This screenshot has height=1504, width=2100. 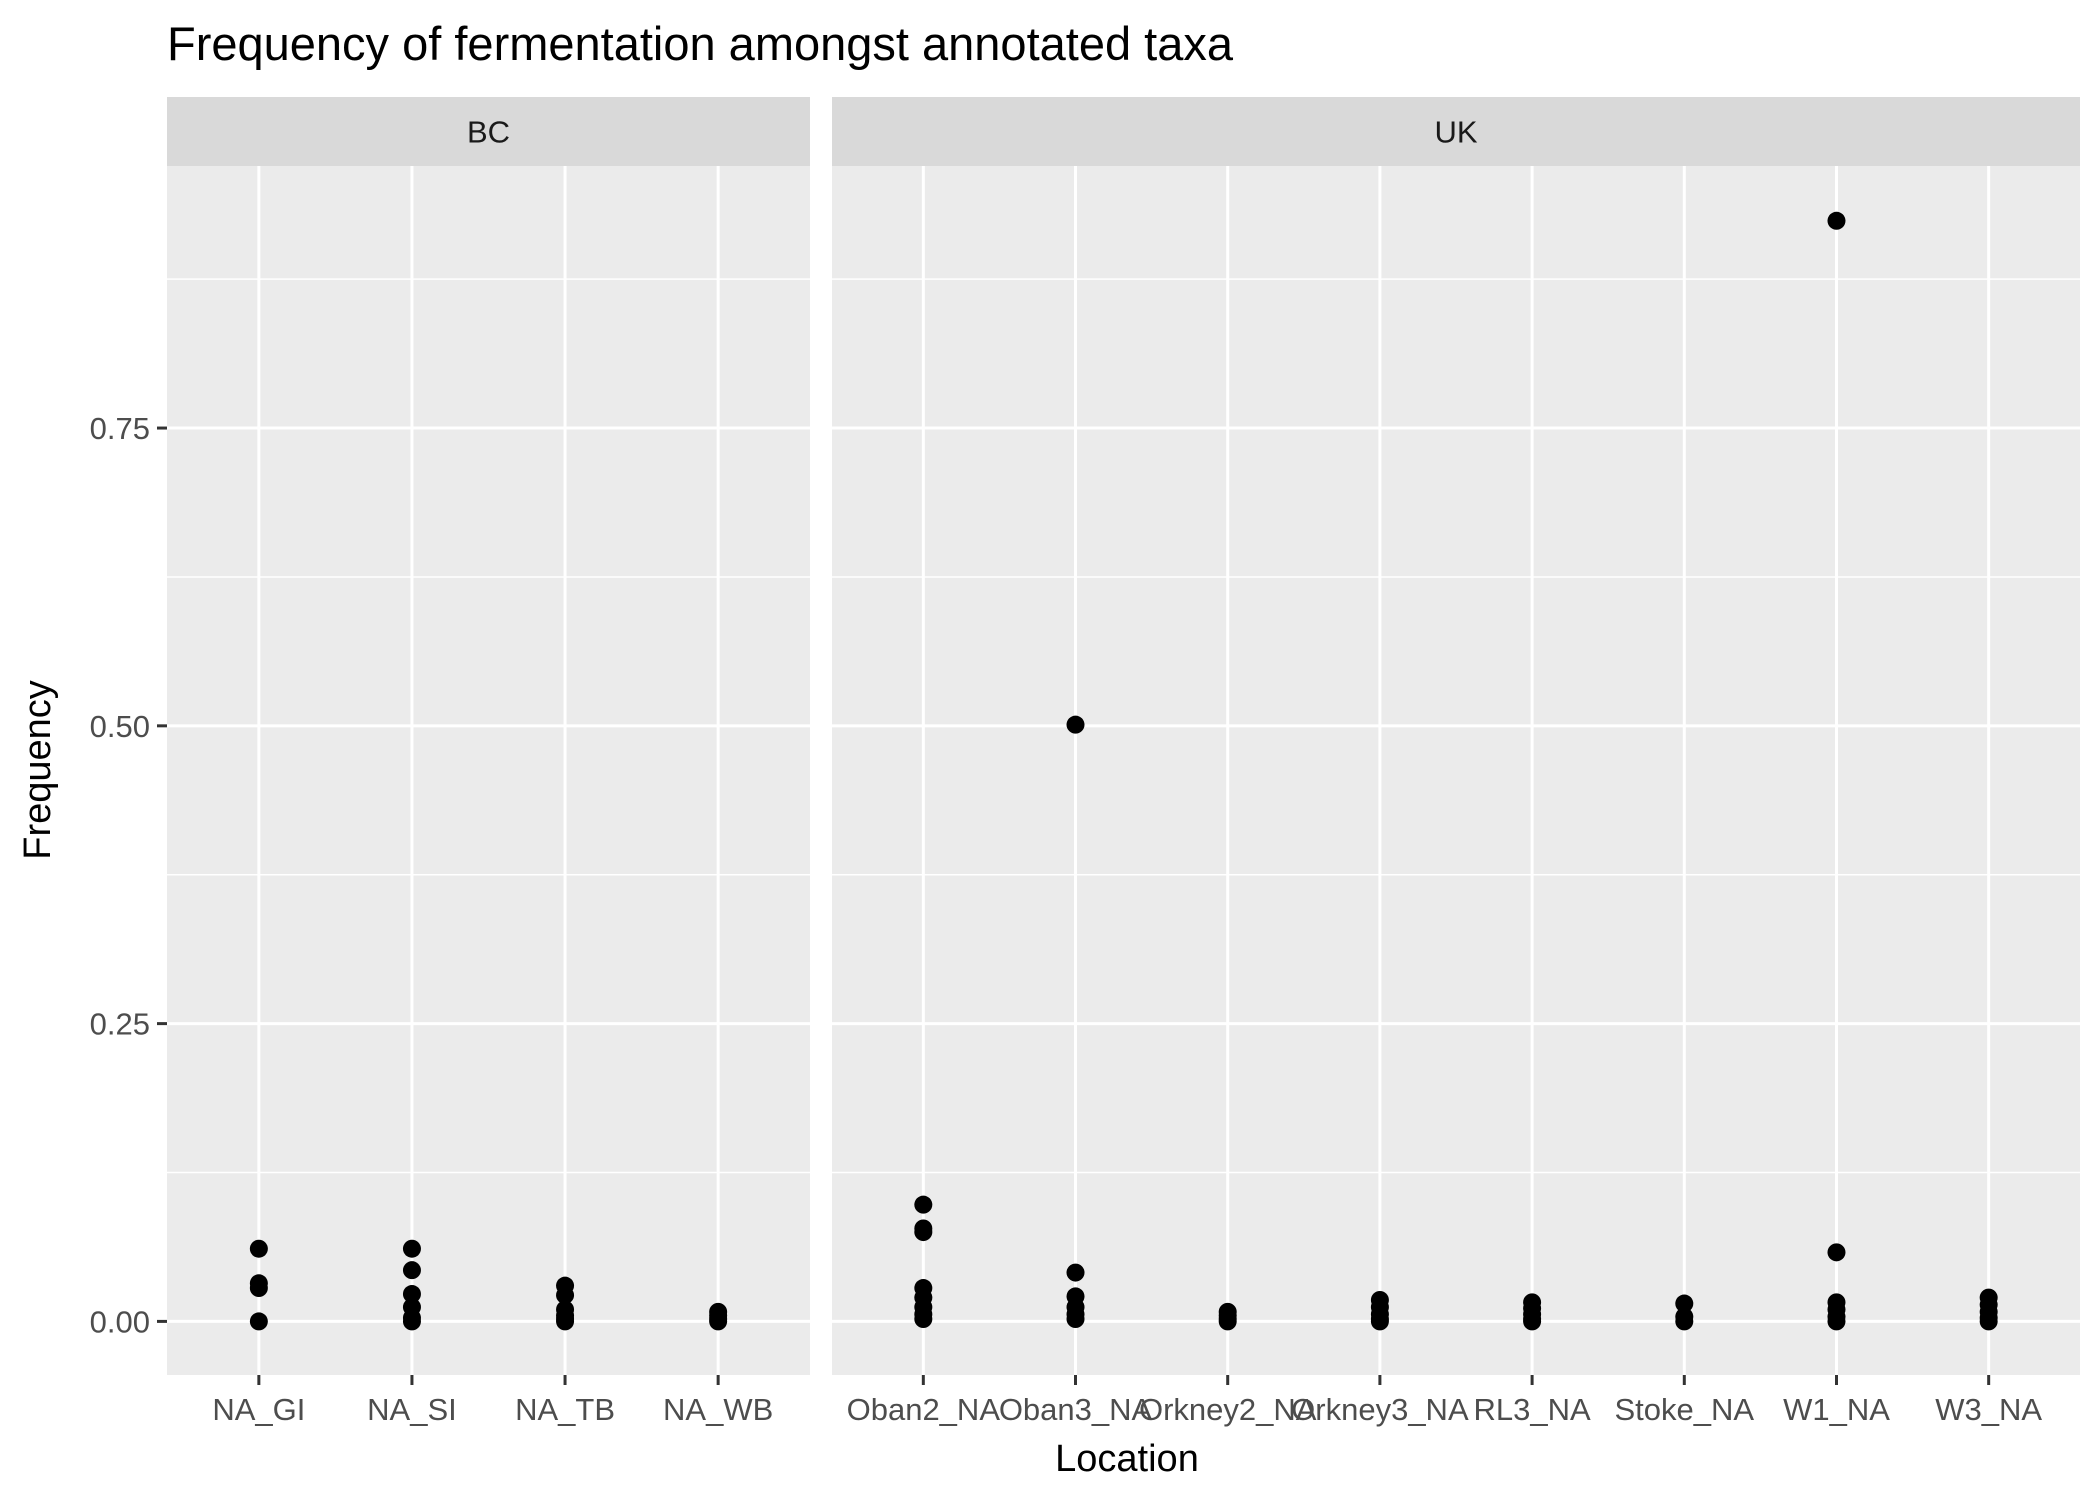 I want to click on x-axis-label: Location, so click(x=1127, y=1459).